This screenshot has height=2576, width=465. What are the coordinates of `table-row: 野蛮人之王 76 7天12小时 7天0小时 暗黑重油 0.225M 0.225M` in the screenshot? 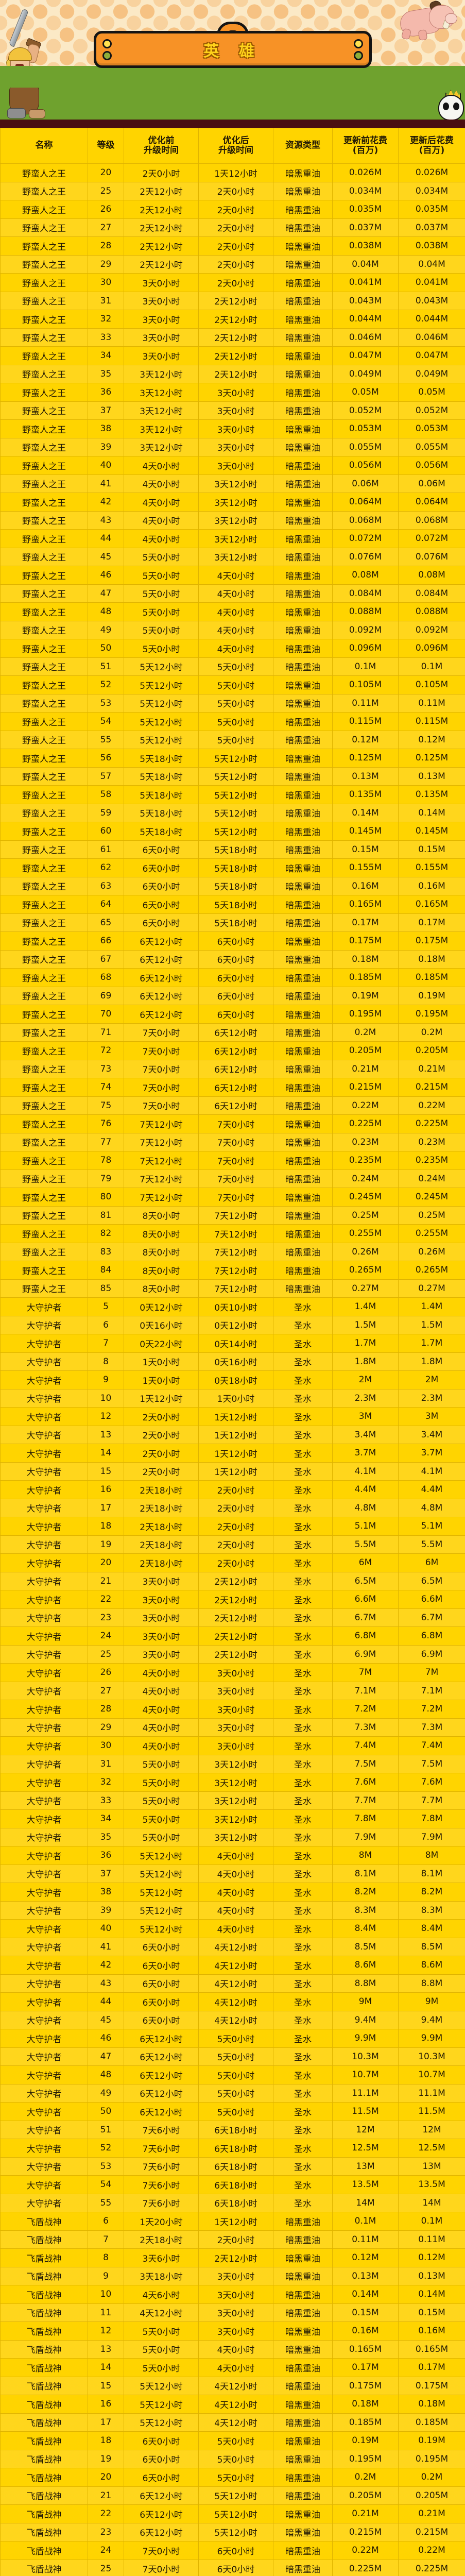 It's located at (233, 1123).